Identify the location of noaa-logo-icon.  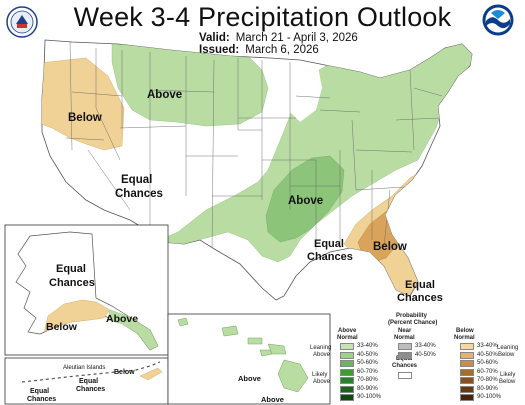
(498, 20).